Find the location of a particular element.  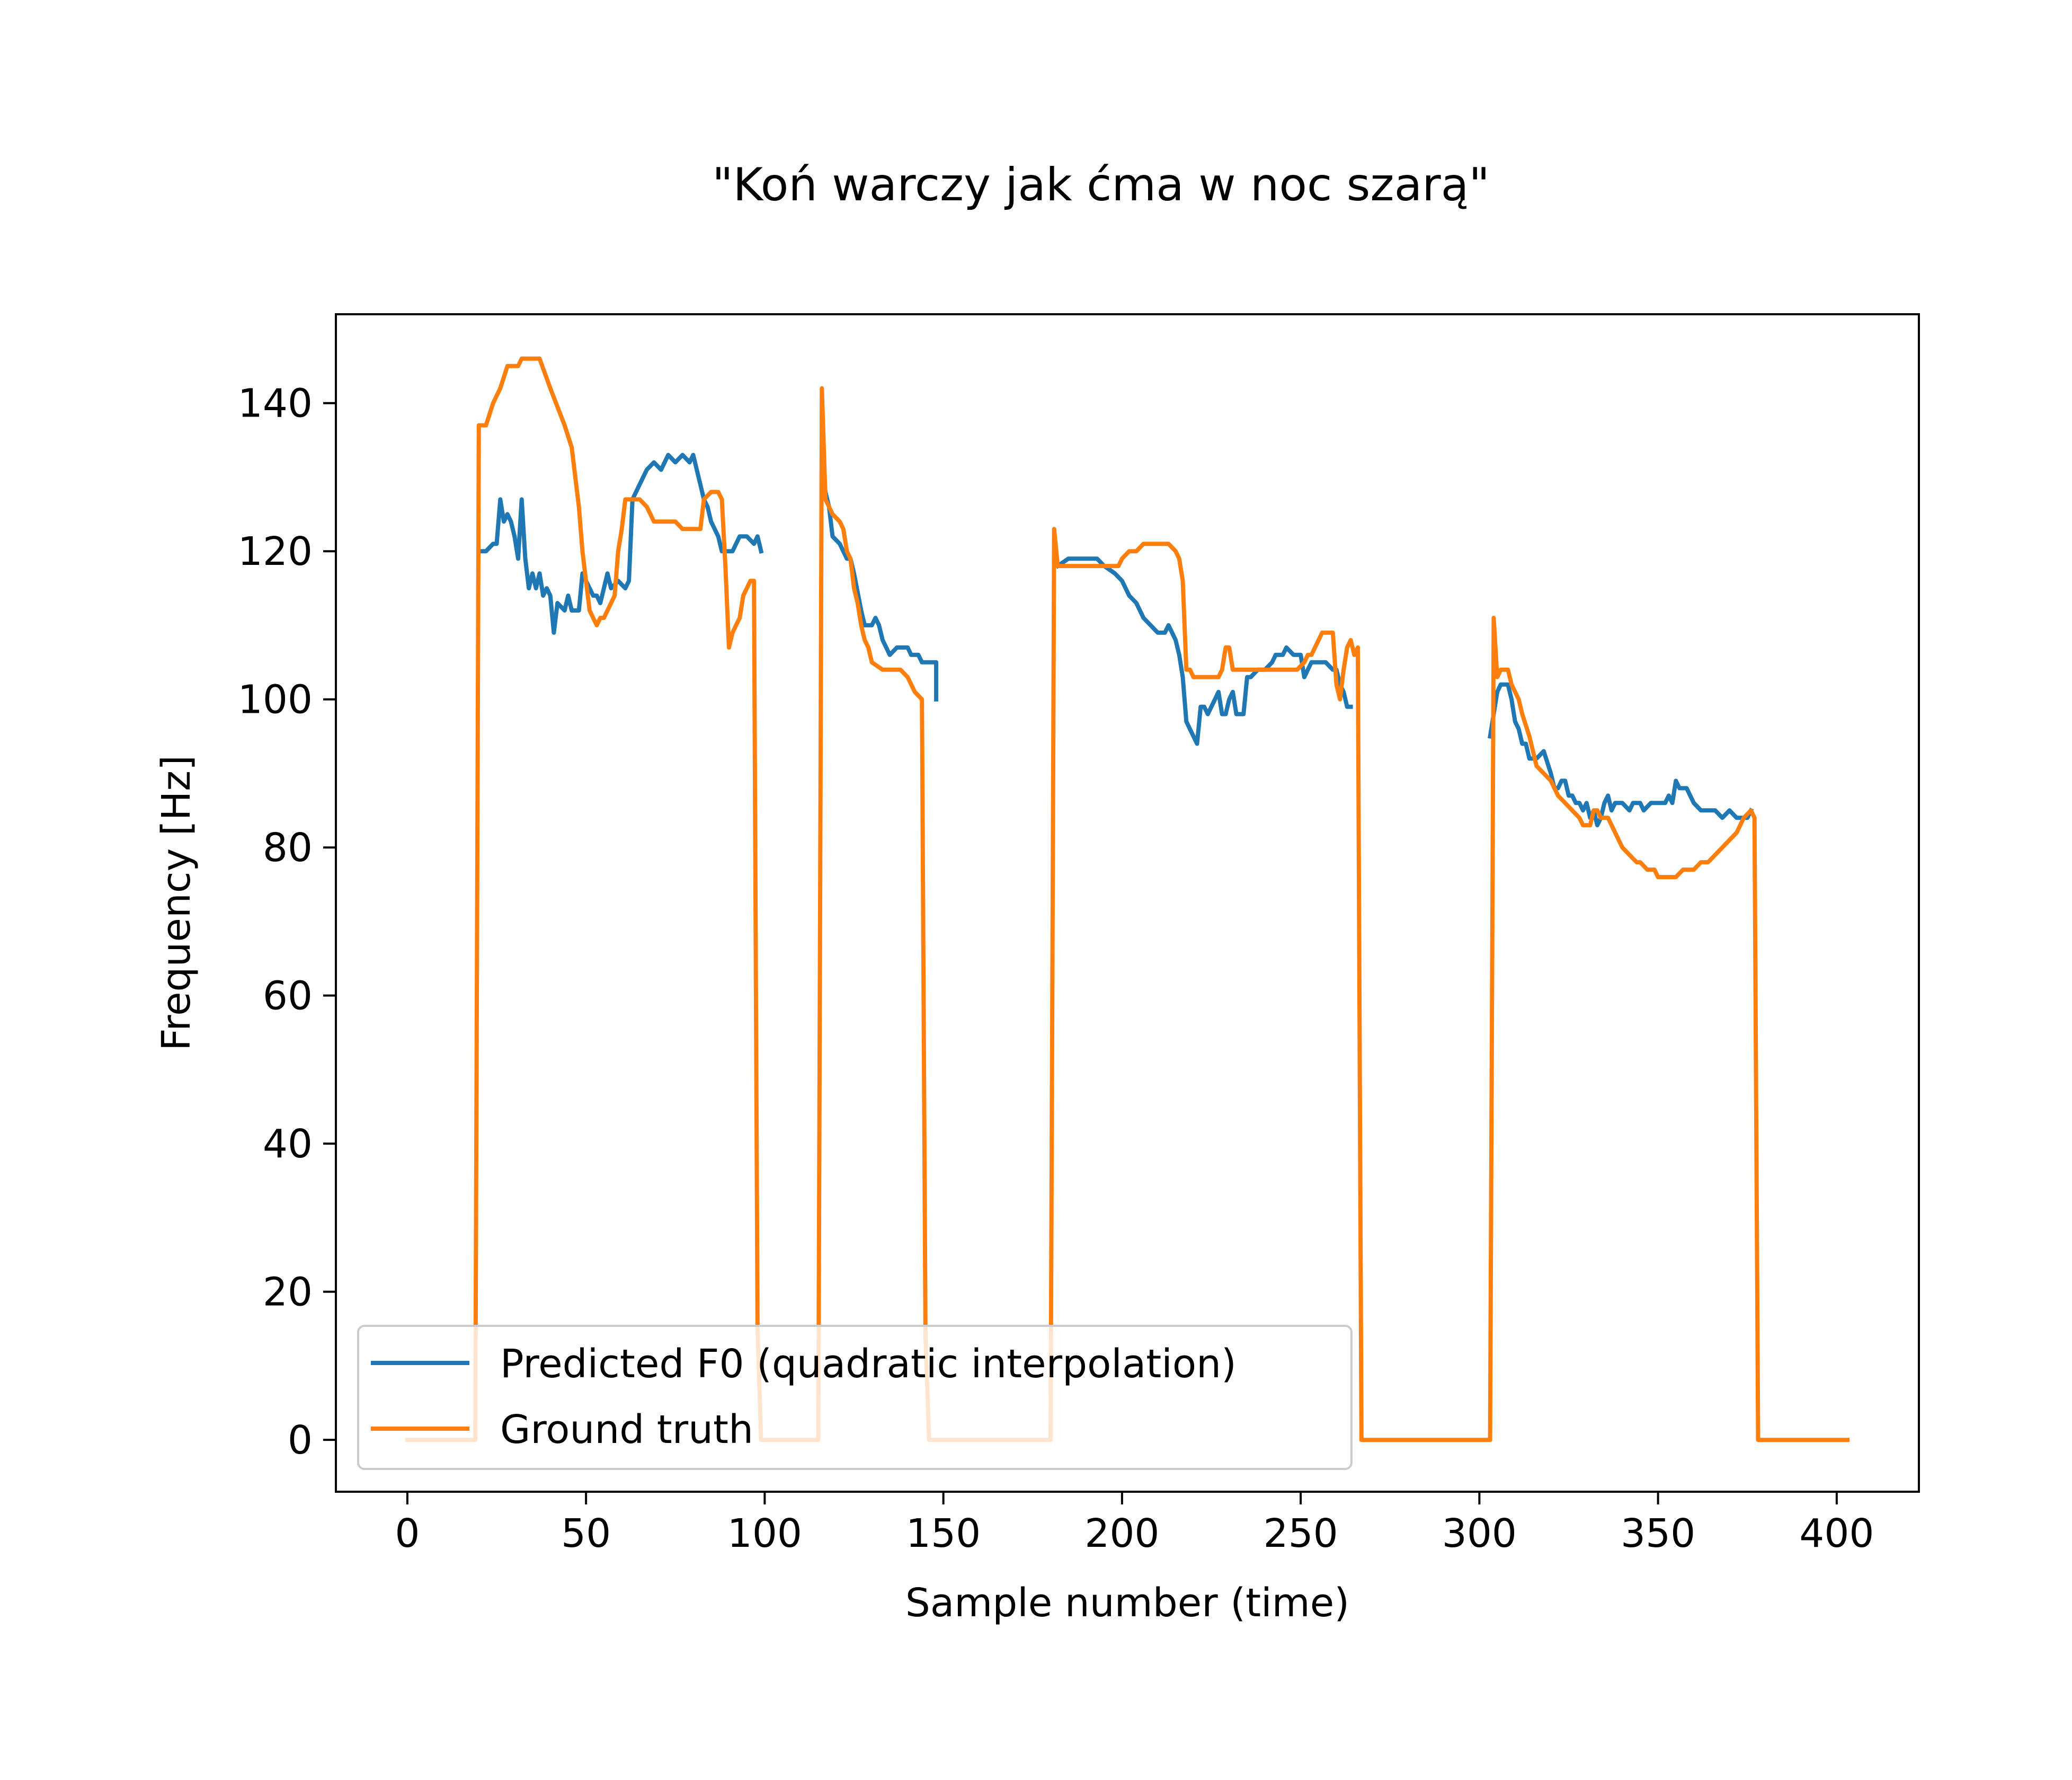

x-tick-label: 50 is located at coordinates (586, 1533).